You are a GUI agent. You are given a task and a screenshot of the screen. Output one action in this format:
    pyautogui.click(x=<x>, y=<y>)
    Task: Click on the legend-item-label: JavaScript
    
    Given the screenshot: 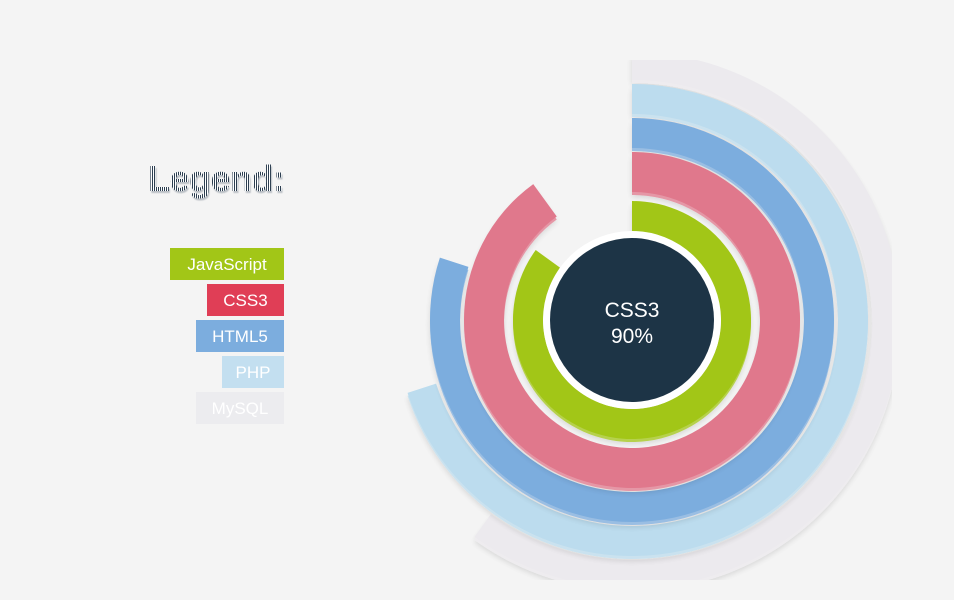 What is the action you would take?
    pyautogui.click(x=227, y=264)
    